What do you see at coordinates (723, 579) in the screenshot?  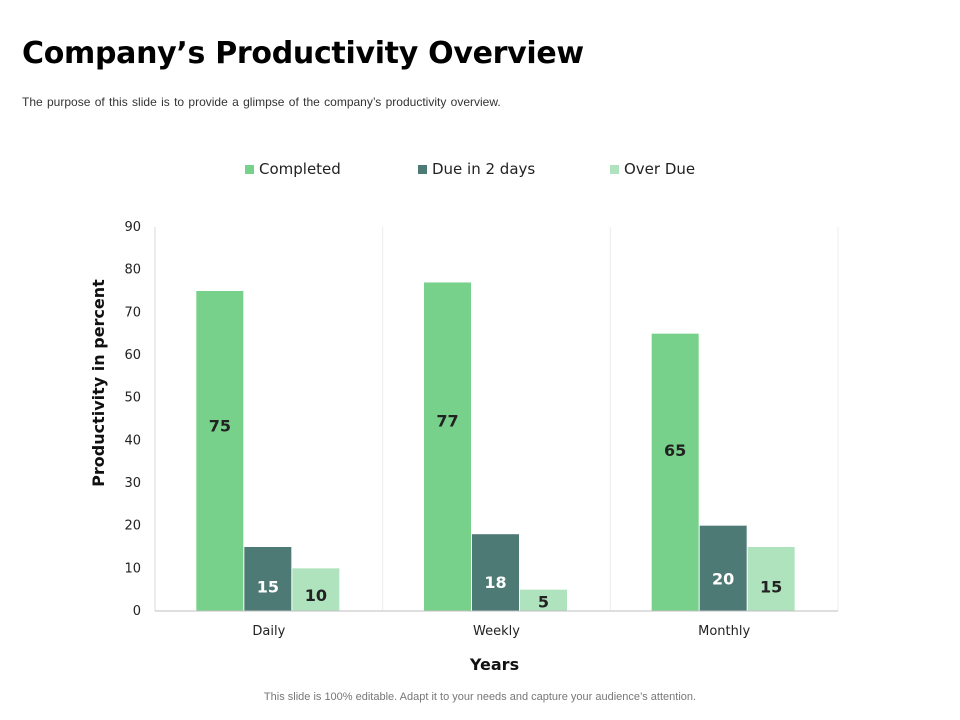 I see `data-label: 20` at bounding box center [723, 579].